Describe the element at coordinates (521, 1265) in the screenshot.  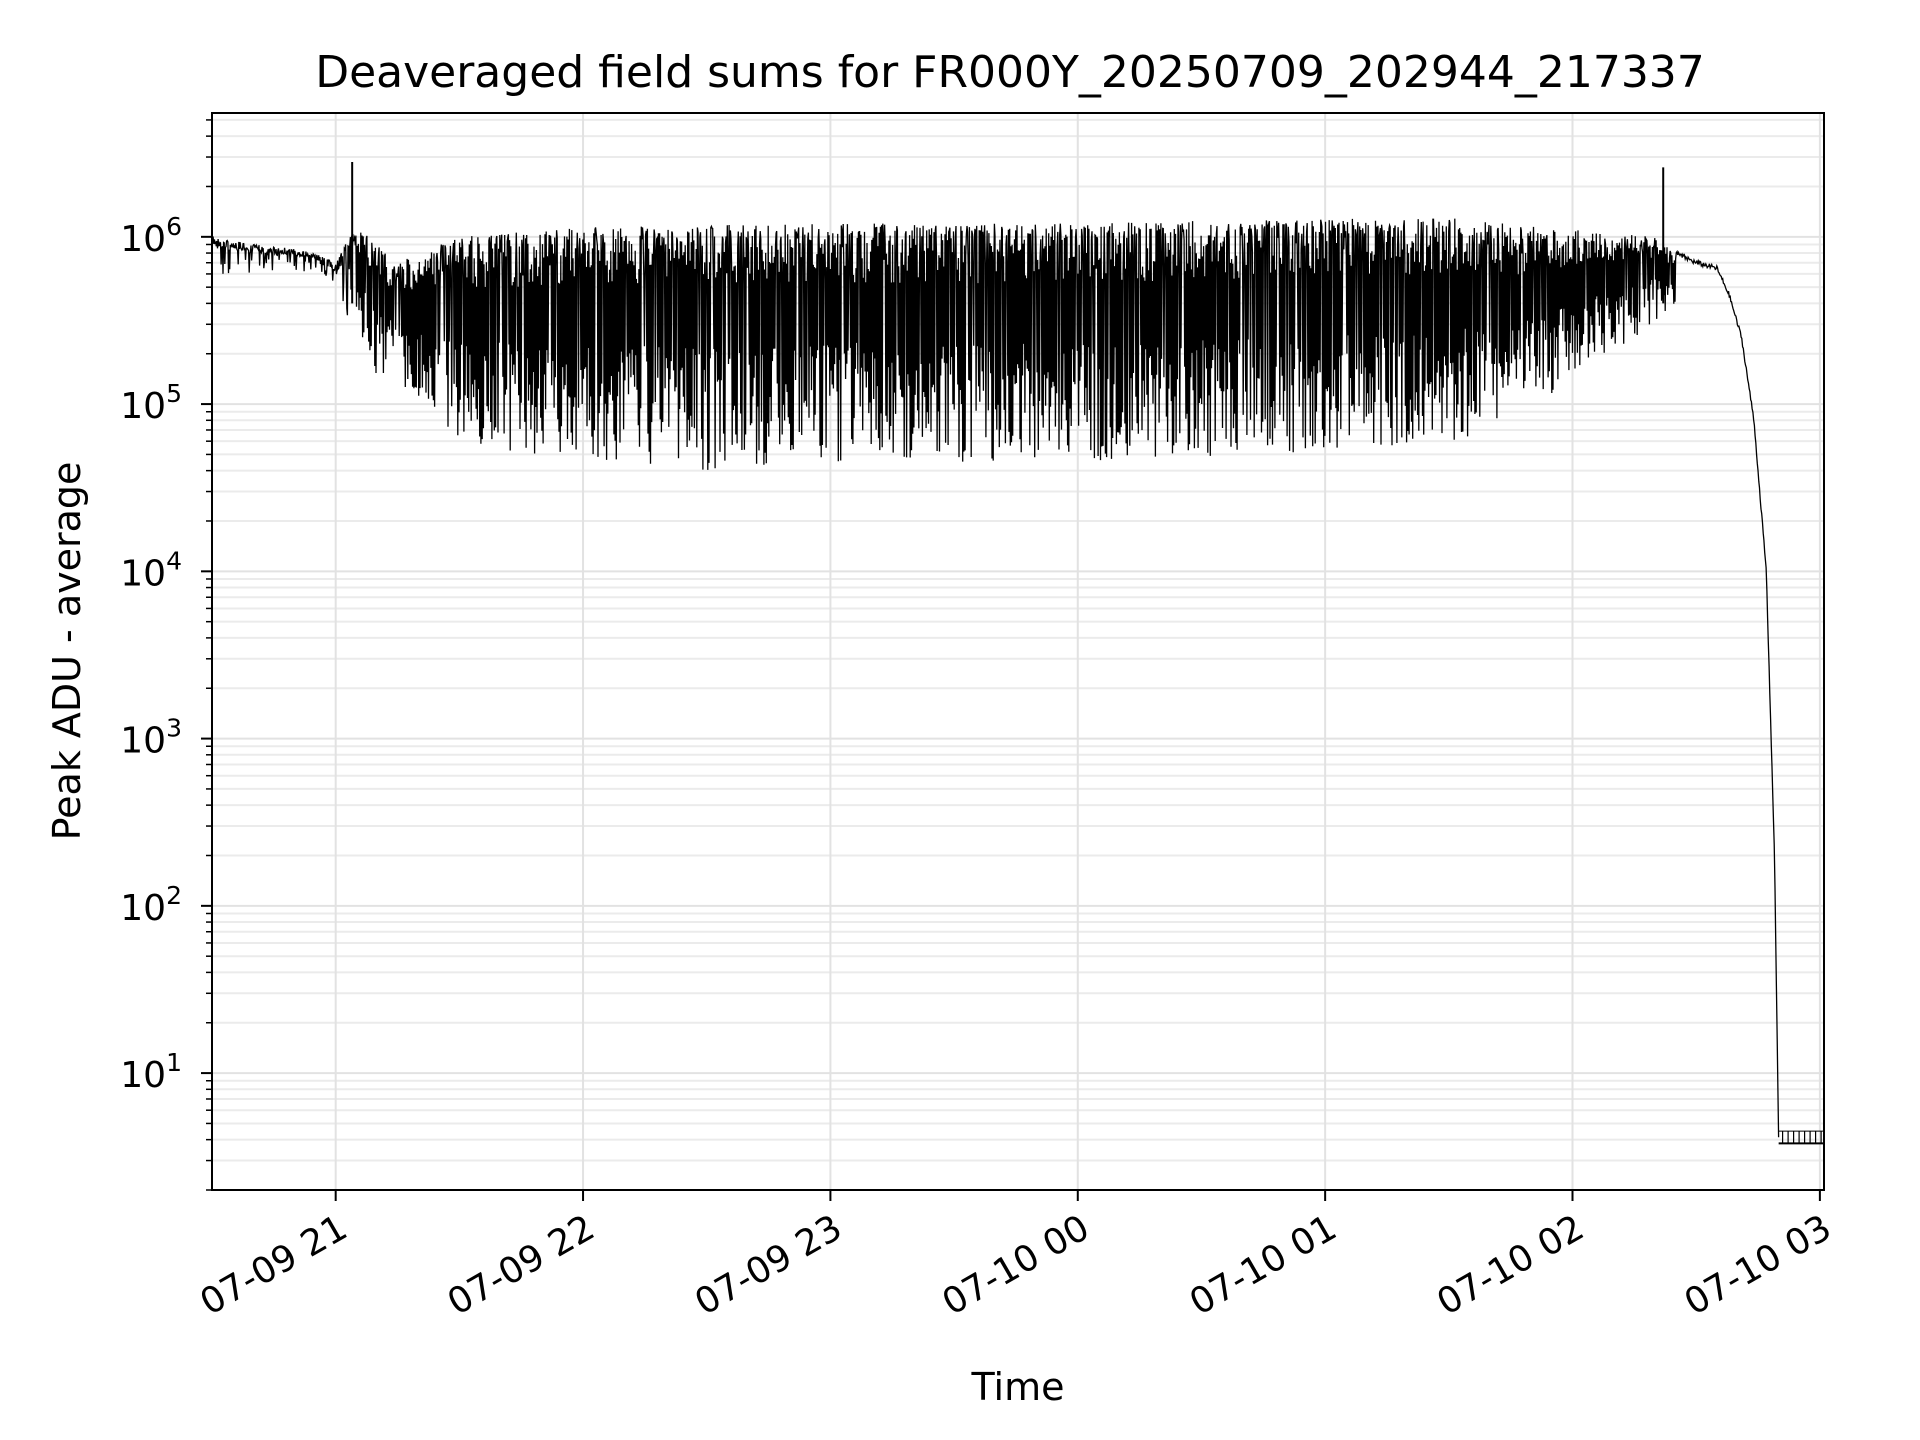
I see `x-tick-label: 07-09 22` at that location.